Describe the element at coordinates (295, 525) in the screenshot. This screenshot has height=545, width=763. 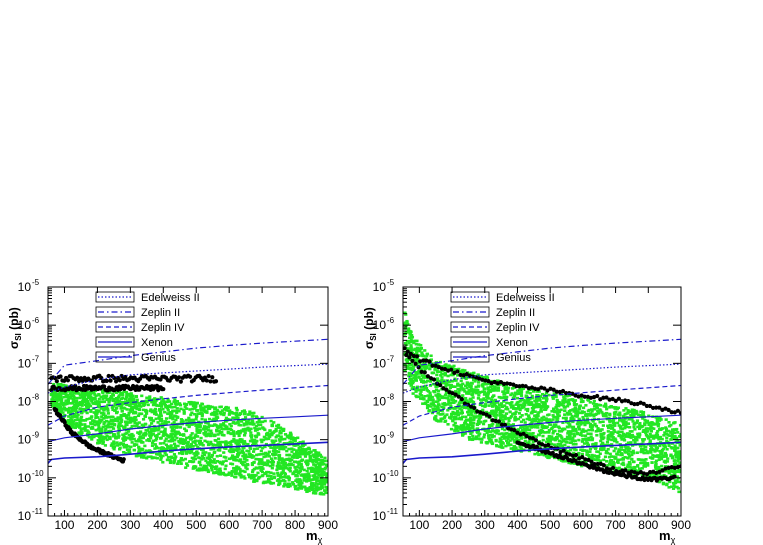
I see `x-tick-label: 800` at that location.